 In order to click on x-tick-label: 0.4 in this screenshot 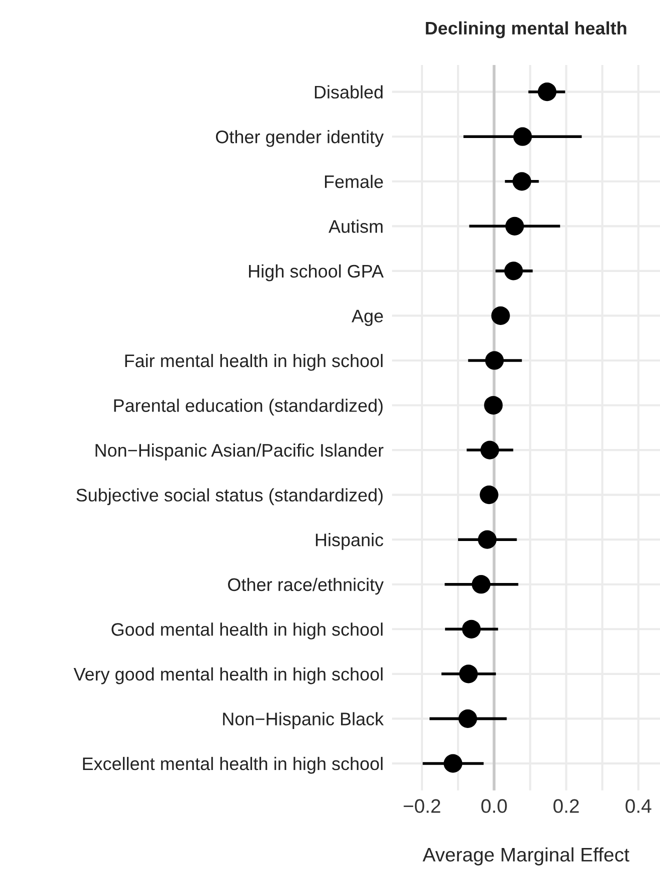, I will do `click(639, 806)`.